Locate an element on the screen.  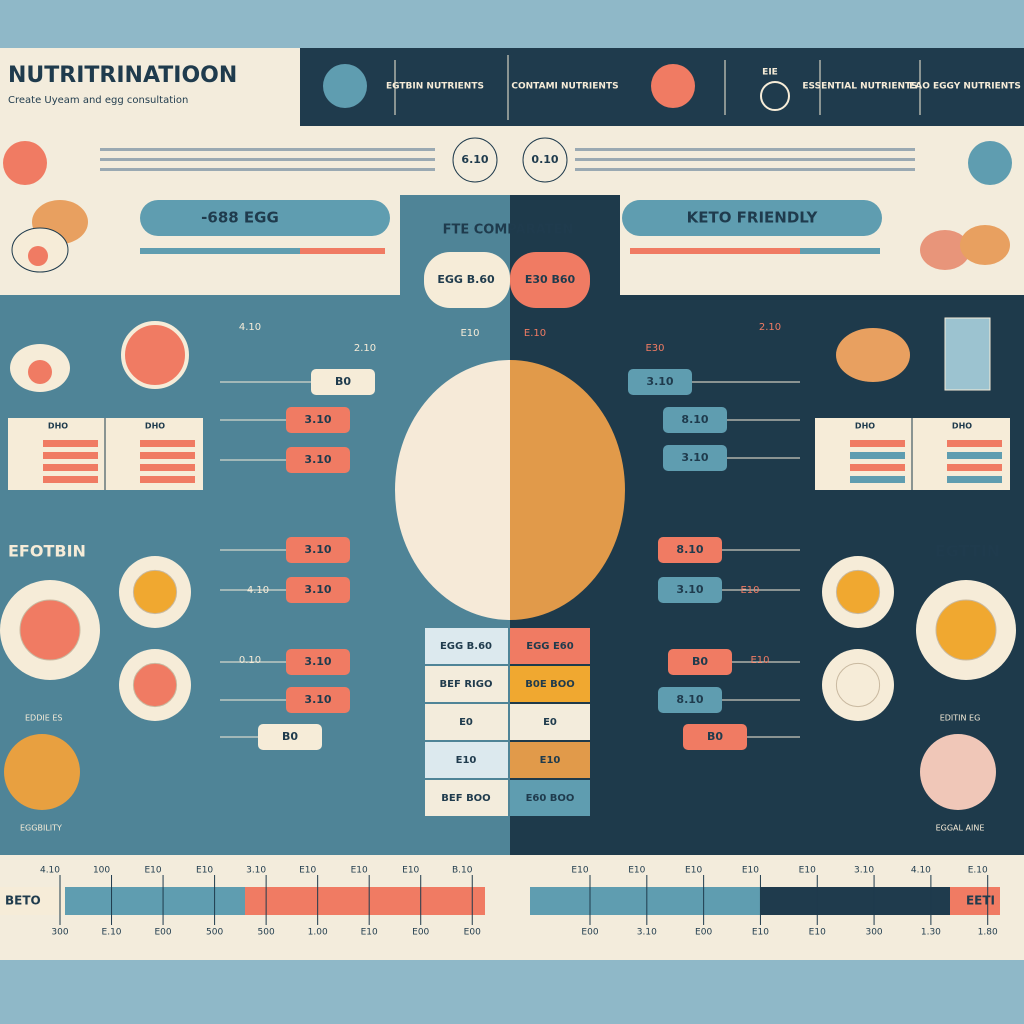
banner-text: -688 EGG is located at coordinates (240, 218).